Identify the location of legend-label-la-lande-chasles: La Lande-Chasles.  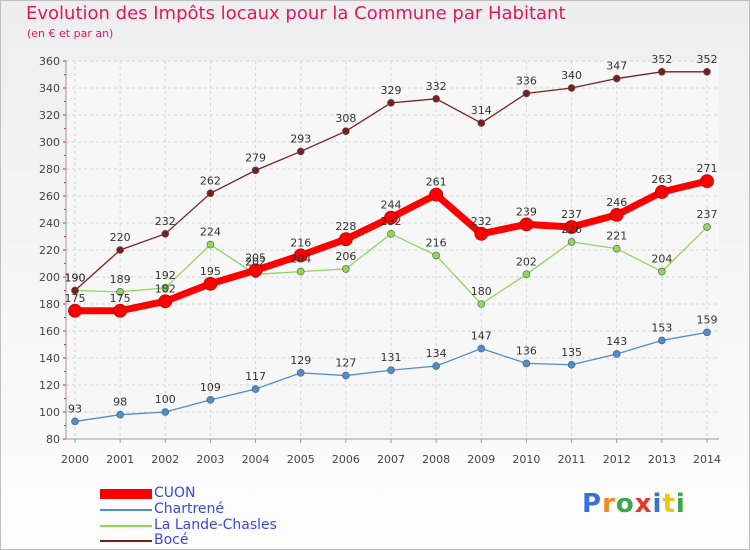
(215, 525).